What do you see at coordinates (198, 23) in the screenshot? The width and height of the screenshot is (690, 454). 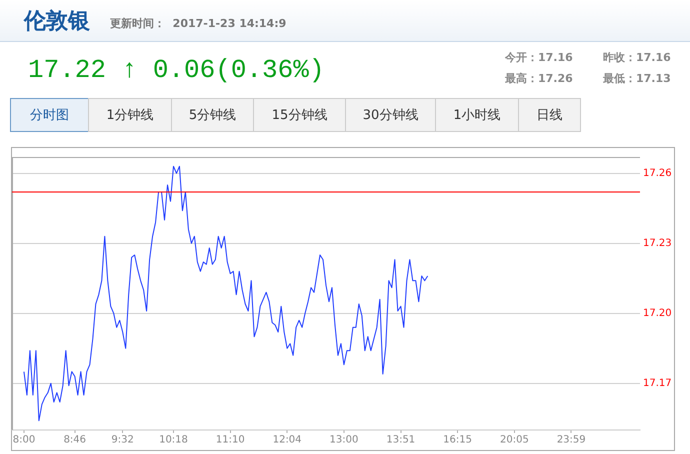 I see `chart-subtitle: 更新时间： 2017-1-23 14:14:9` at bounding box center [198, 23].